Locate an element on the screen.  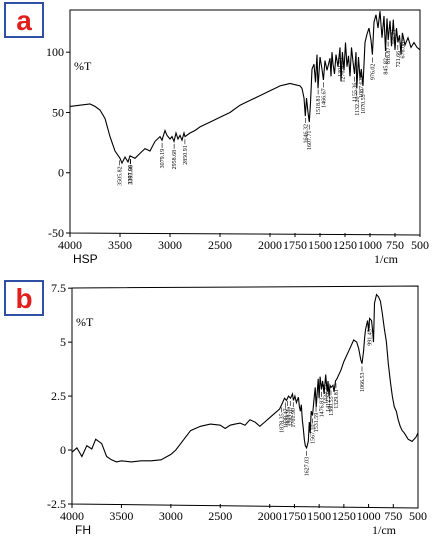
peak-label: 3079.19 is located at coordinates (163, 159).